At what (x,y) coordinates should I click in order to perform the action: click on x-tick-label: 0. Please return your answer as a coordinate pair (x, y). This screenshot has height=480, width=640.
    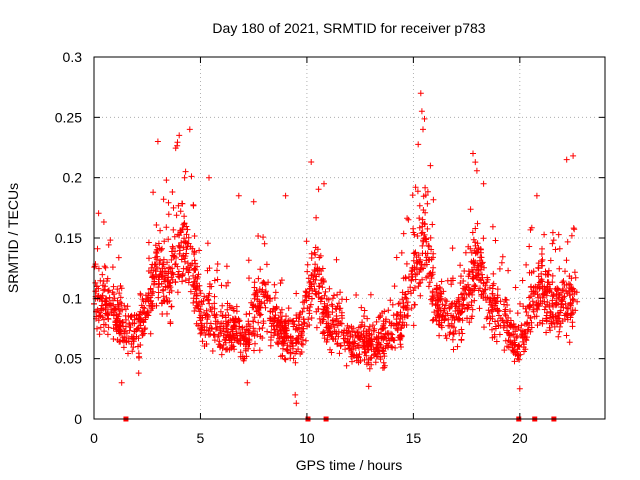
    Looking at the image, I should click on (94, 438).